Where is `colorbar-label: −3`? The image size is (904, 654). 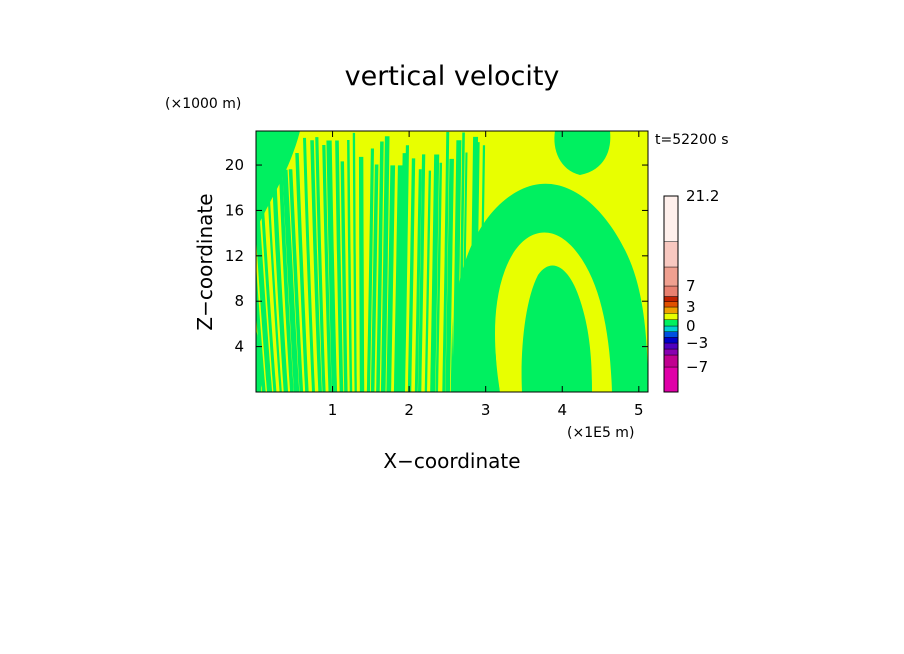 colorbar-label: −3 is located at coordinates (697, 343).